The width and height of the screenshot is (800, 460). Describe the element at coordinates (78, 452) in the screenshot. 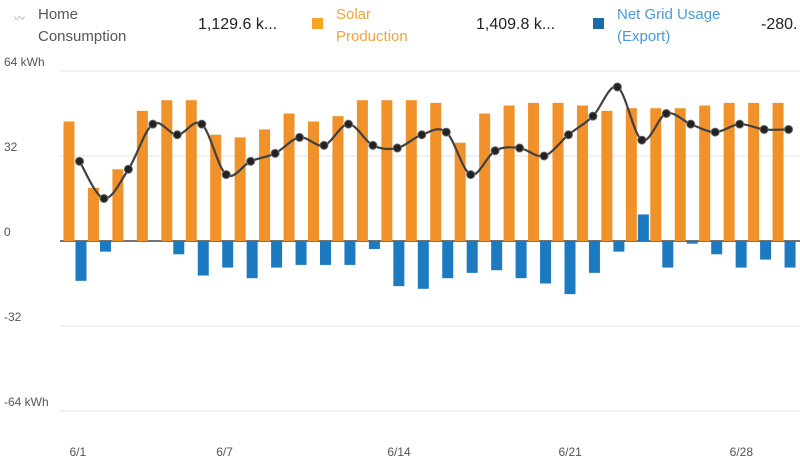

I see `x-tick-label: 6/1` at that location.